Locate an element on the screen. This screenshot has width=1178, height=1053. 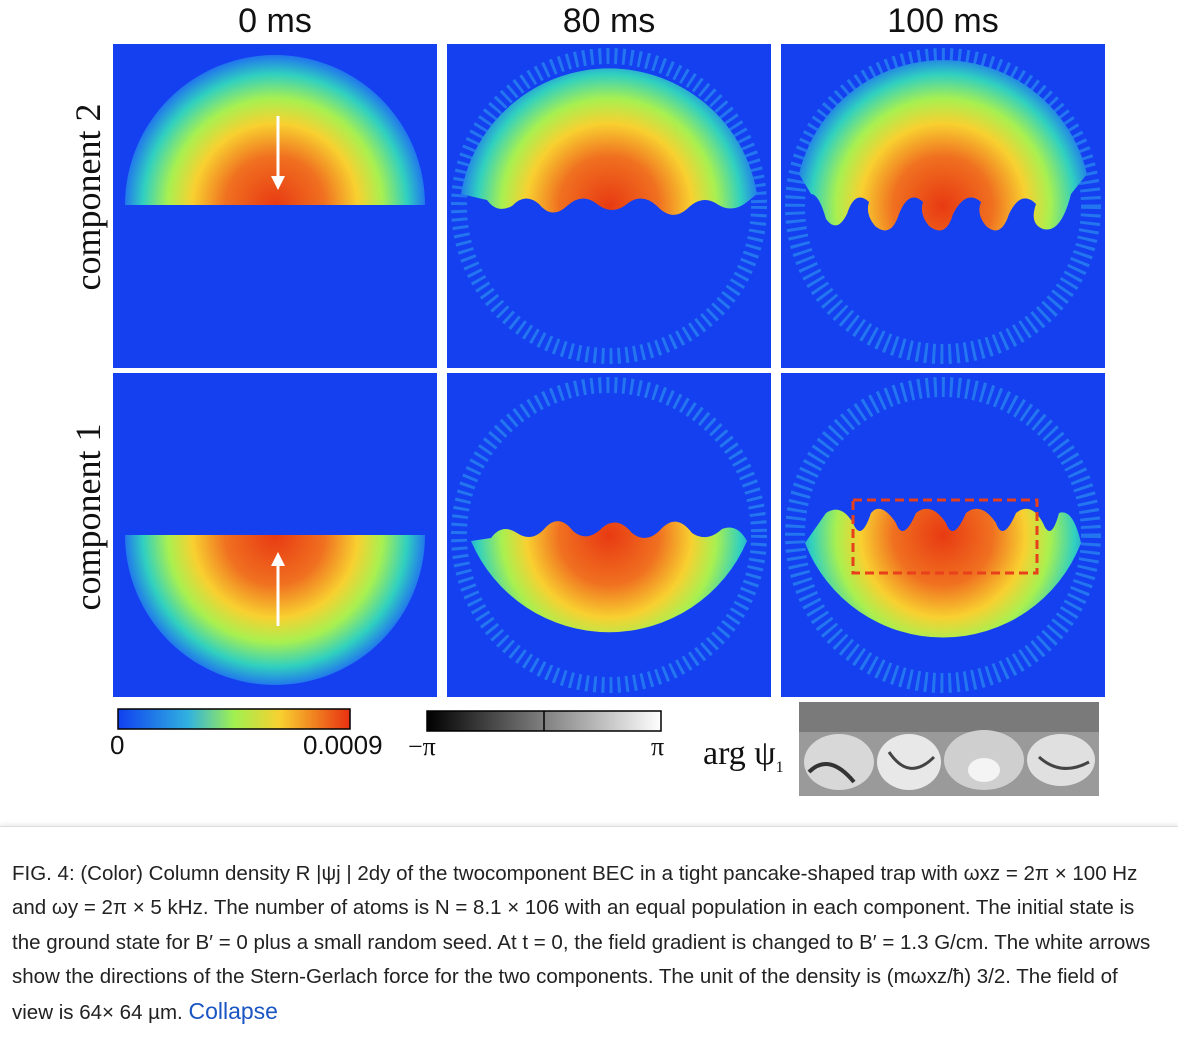
density-colorbar-max: 0.0009 is located at coordinates (343, 745).